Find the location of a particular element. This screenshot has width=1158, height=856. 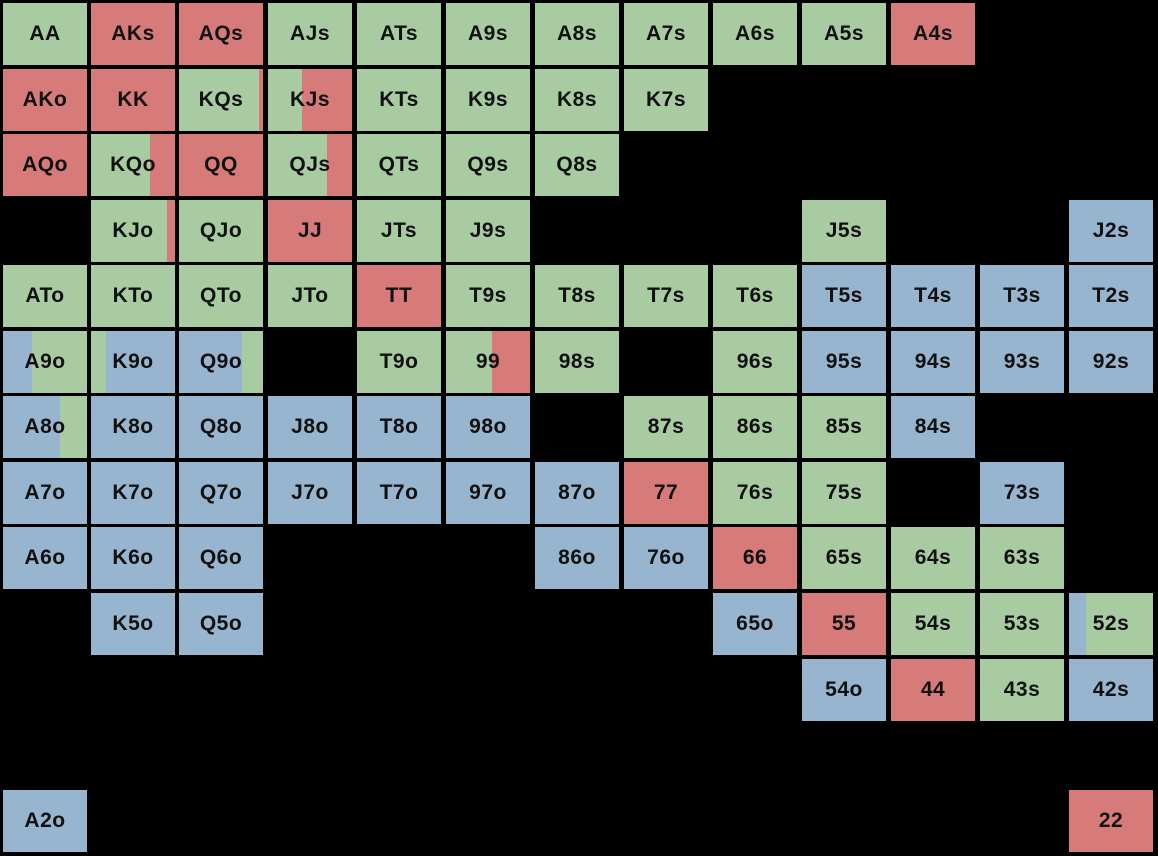

hand-label: KJs is located at coordinates (310, 99).